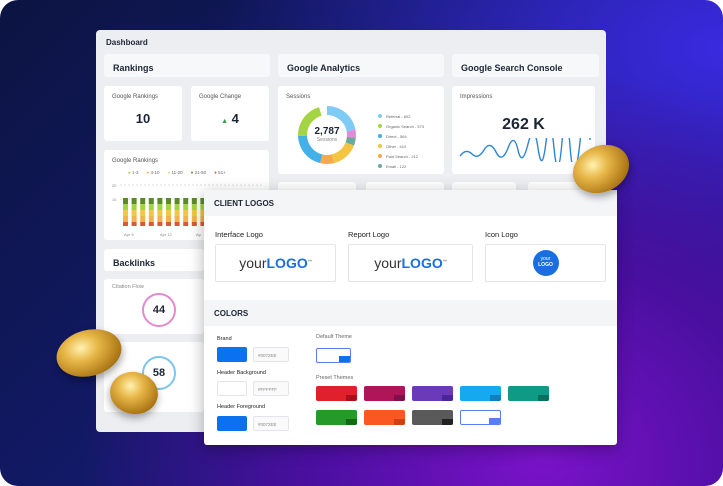  I want to click on legend-item: ● 1-3, so click(133, 172).